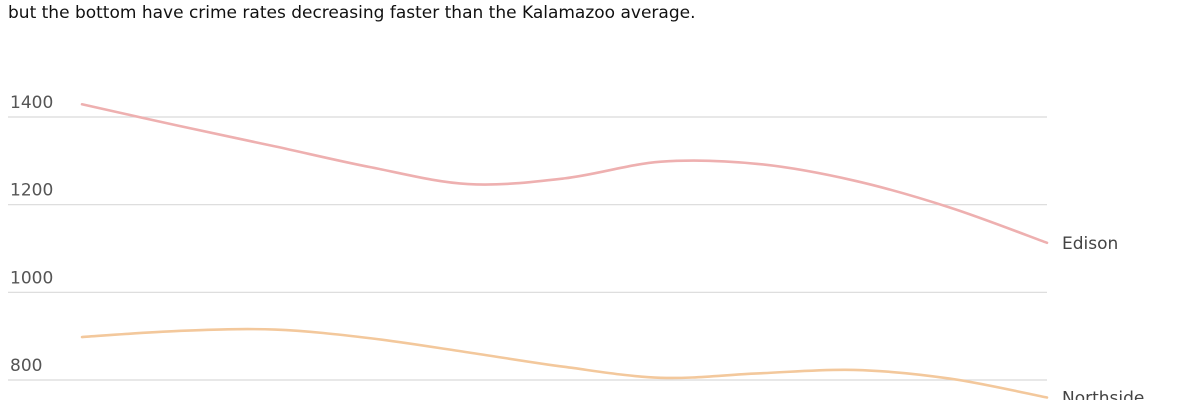 This screenshot has height=400, width=1200. I want to click on y-tick-label: 800, so click(26, 366).